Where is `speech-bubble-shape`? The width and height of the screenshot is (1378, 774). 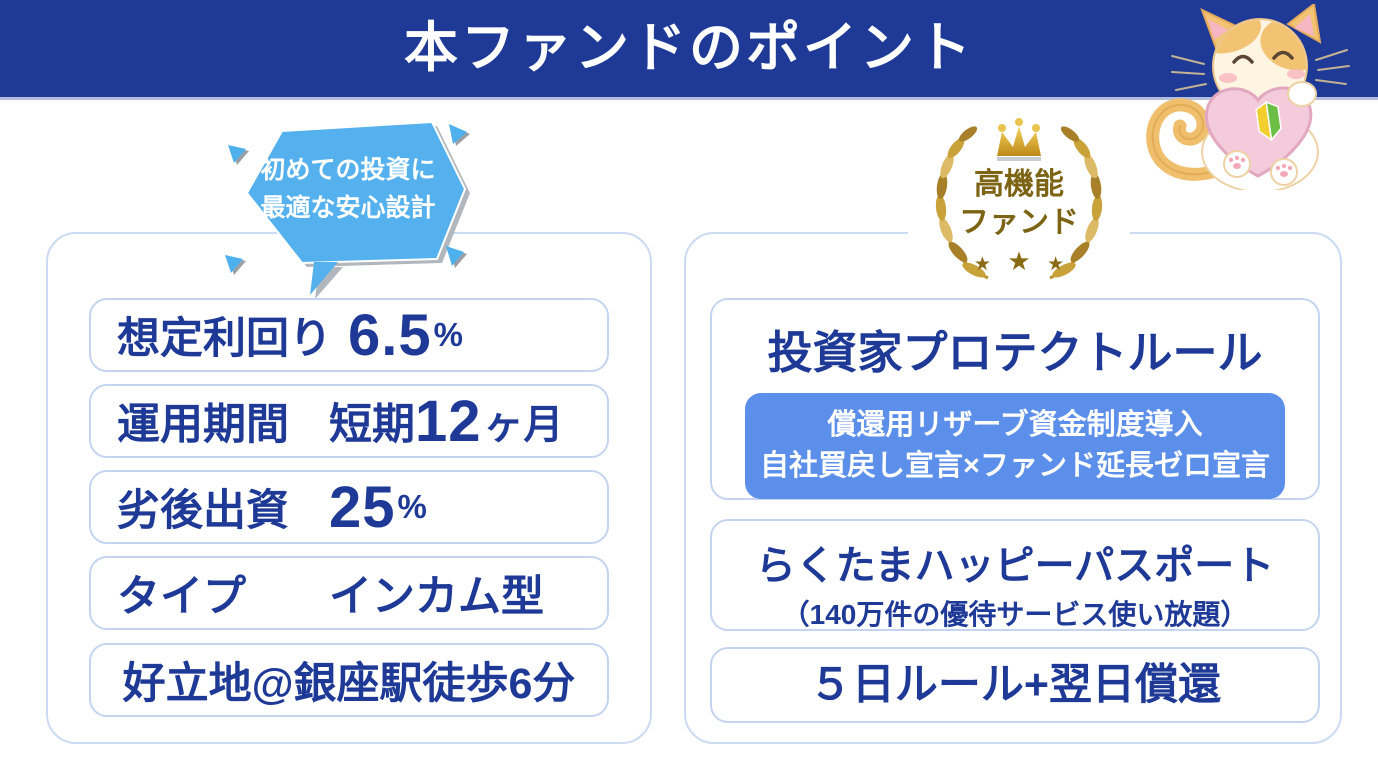
speech-bubble-shape is located at coordinates (347, 209).